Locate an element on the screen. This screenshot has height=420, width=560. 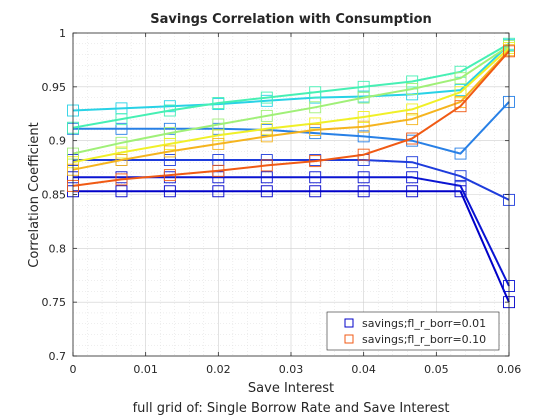
y-tick-label: 0.95 is located at coordinates (54, 87).